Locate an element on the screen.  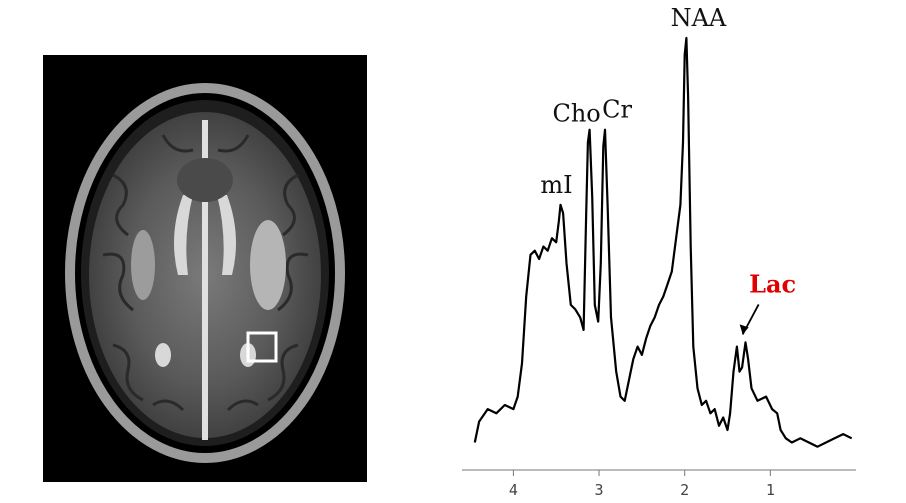
roi-box is located at coordinates (262, 347).